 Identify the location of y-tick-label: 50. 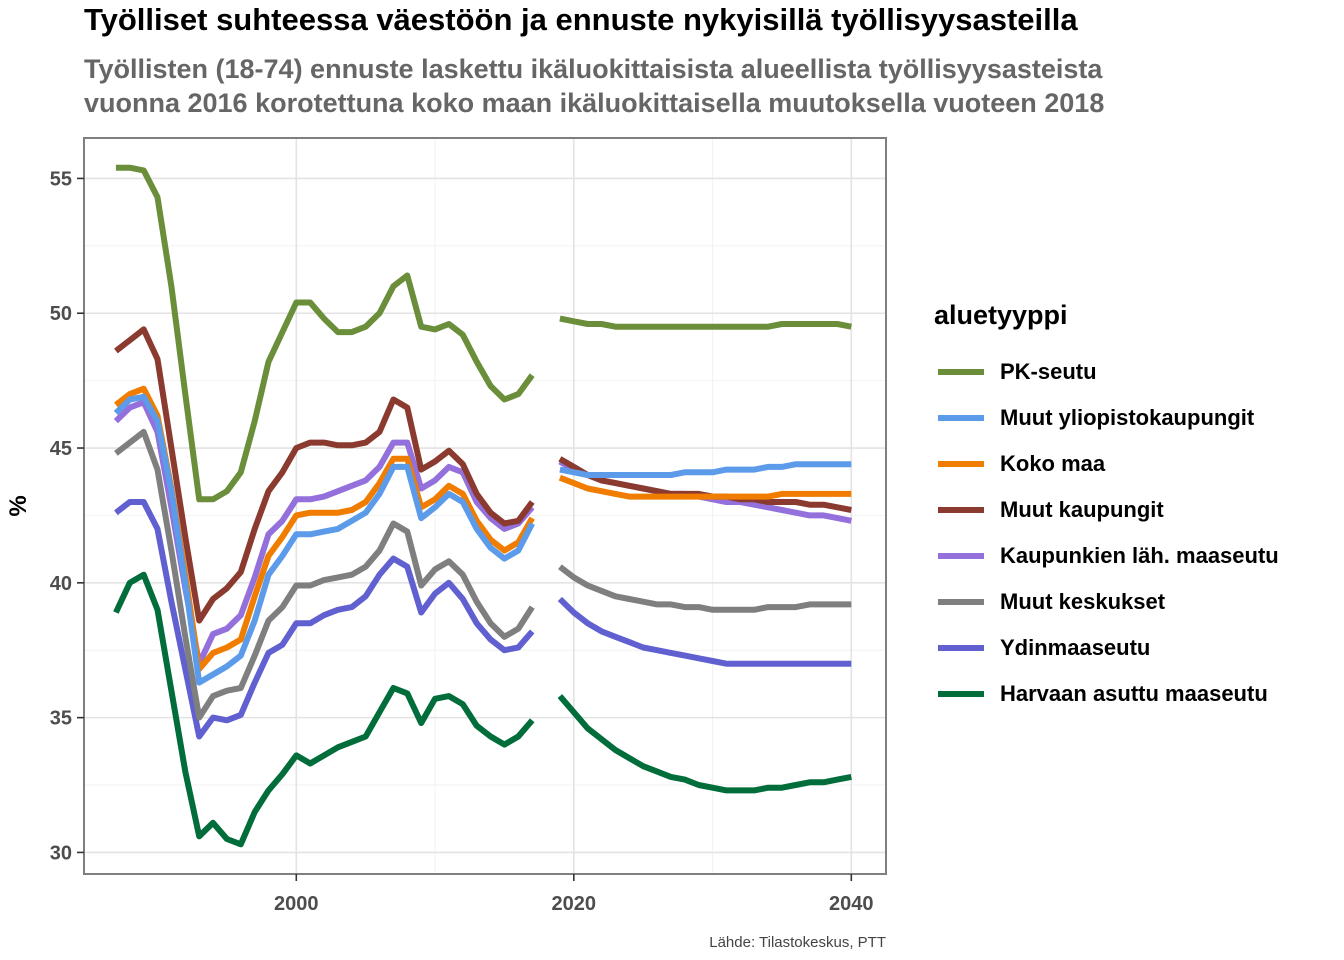
(61, 314).